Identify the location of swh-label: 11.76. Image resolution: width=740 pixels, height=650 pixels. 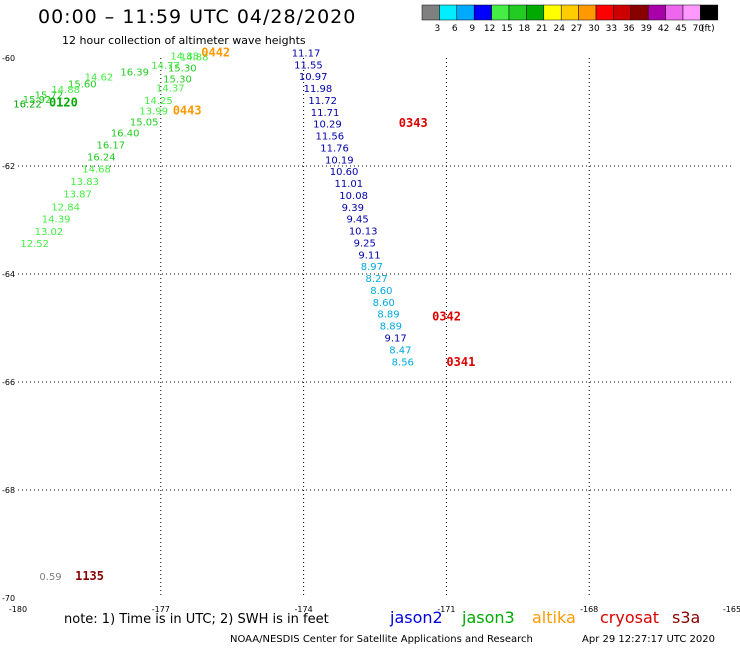
(334, 148).